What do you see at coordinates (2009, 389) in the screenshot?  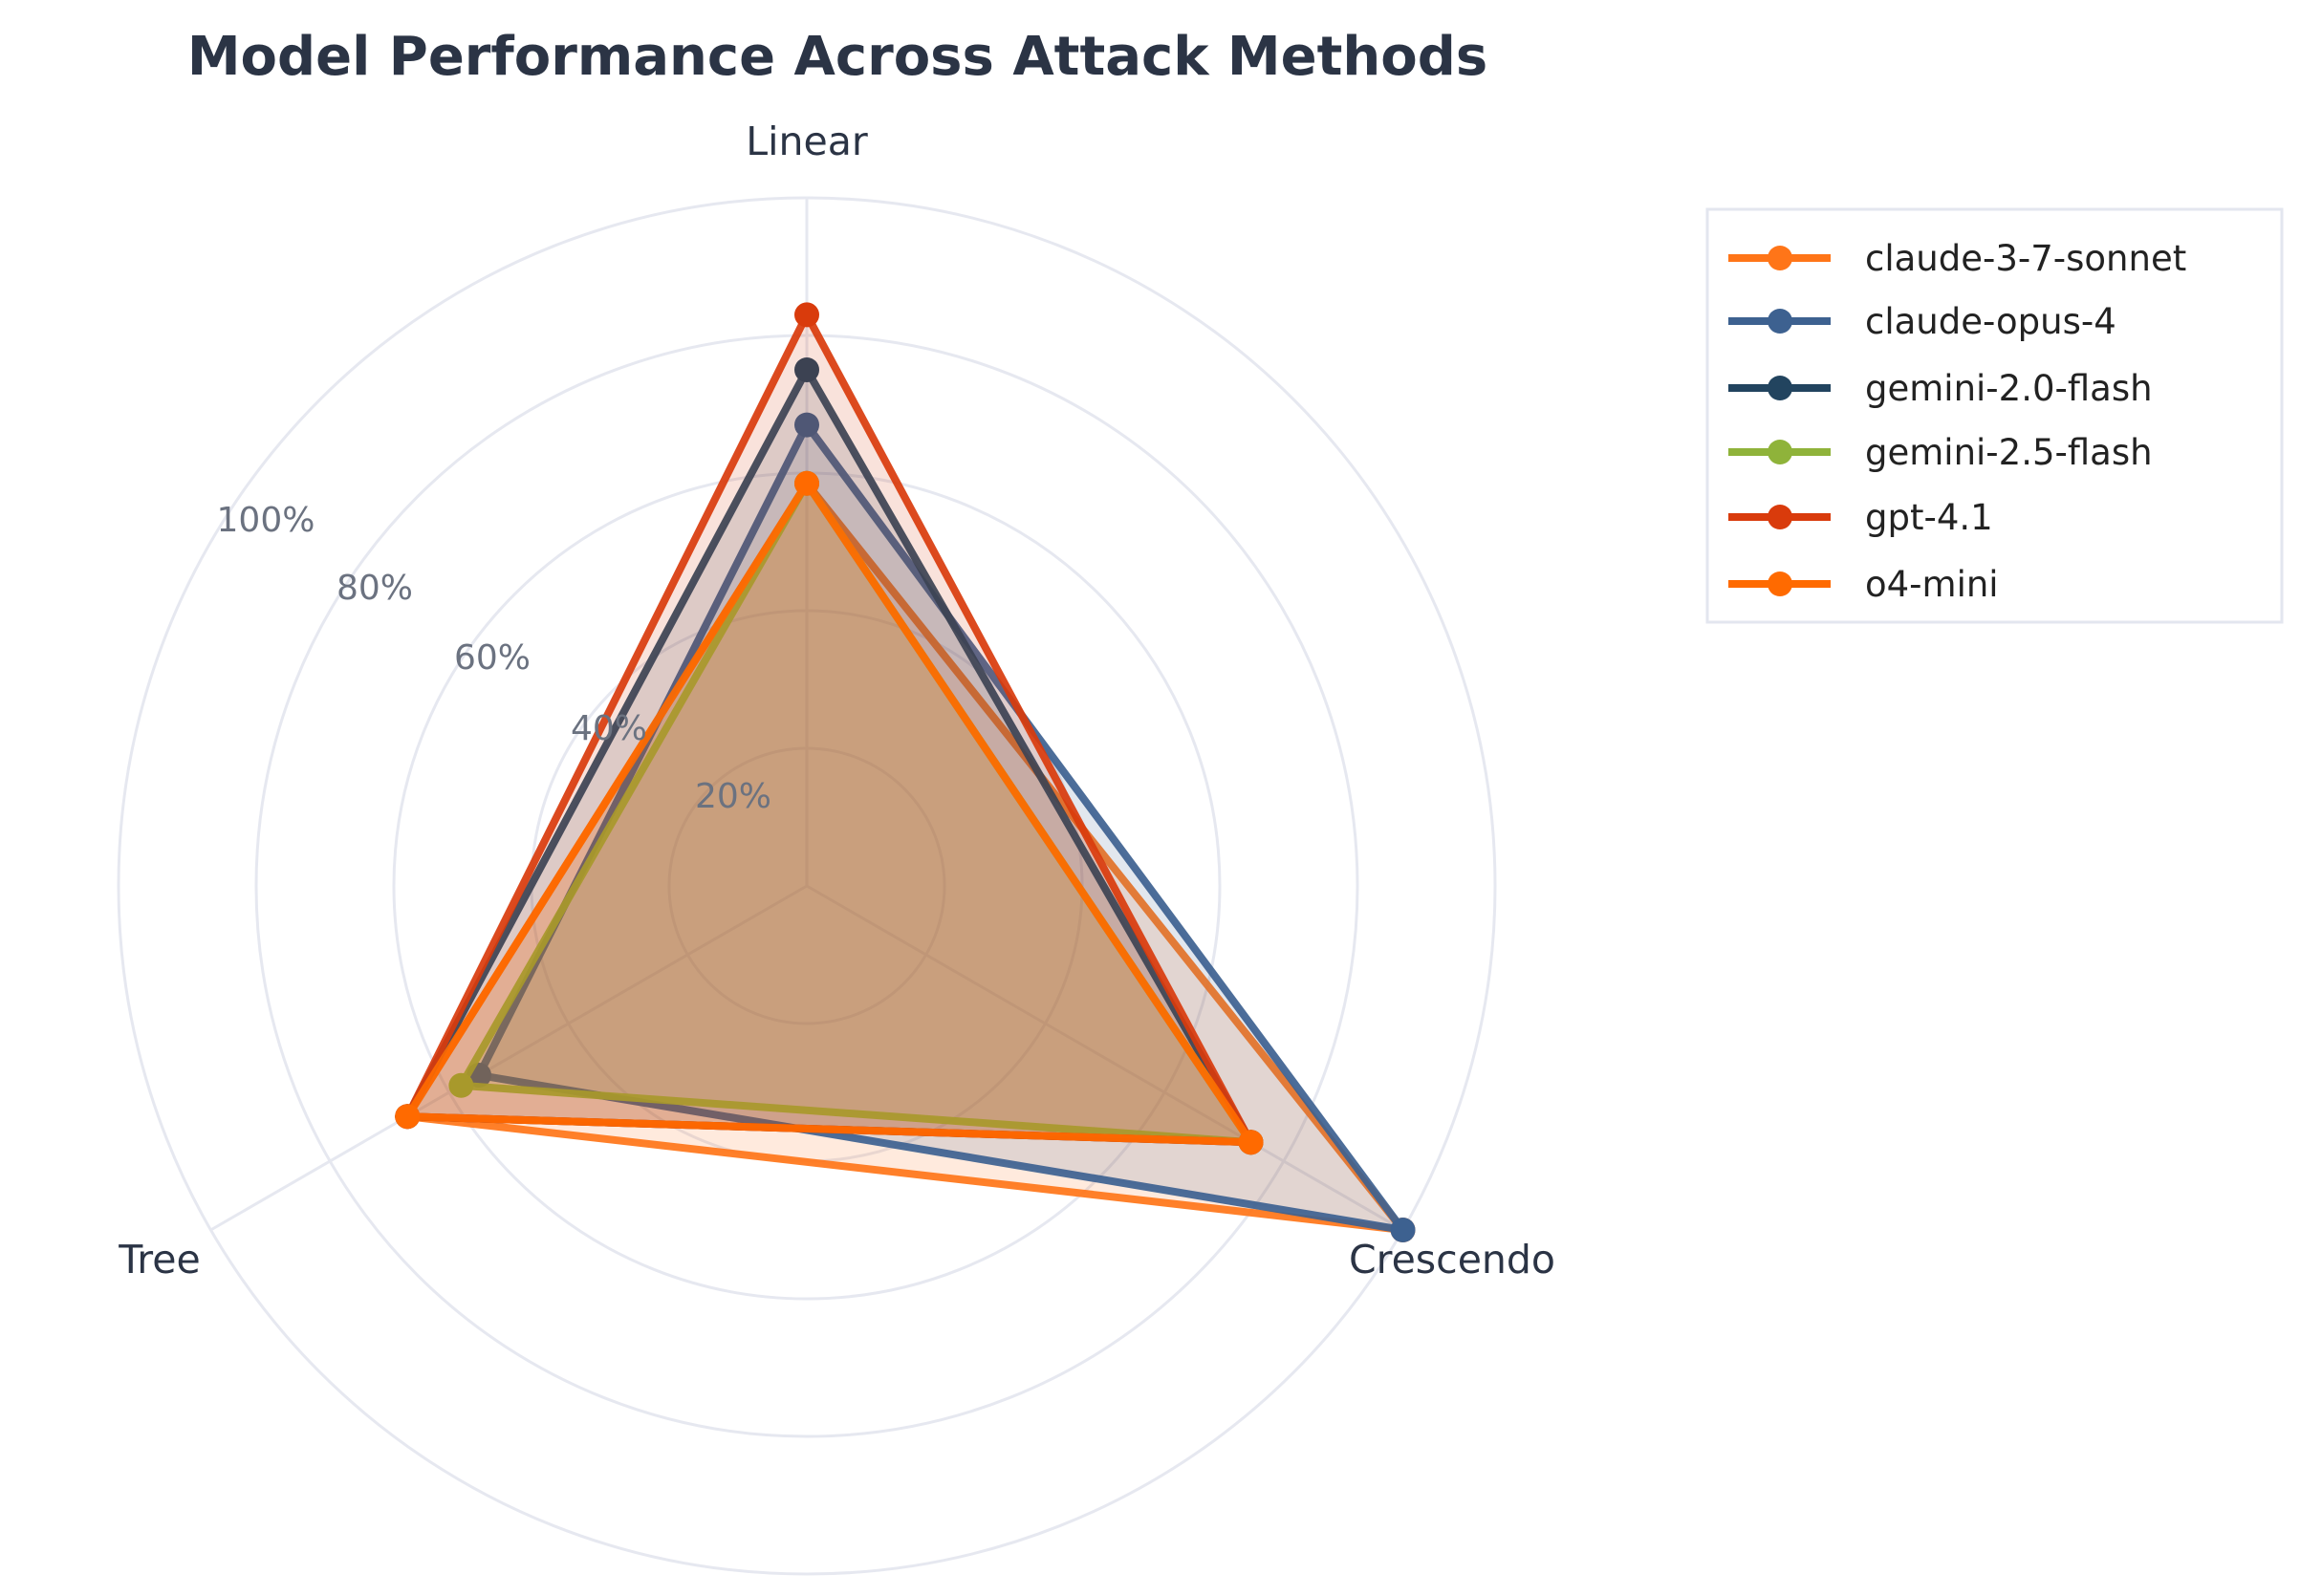 I see `legend-label: gemini-2.0-flash` at bounding box center [2009, 389].